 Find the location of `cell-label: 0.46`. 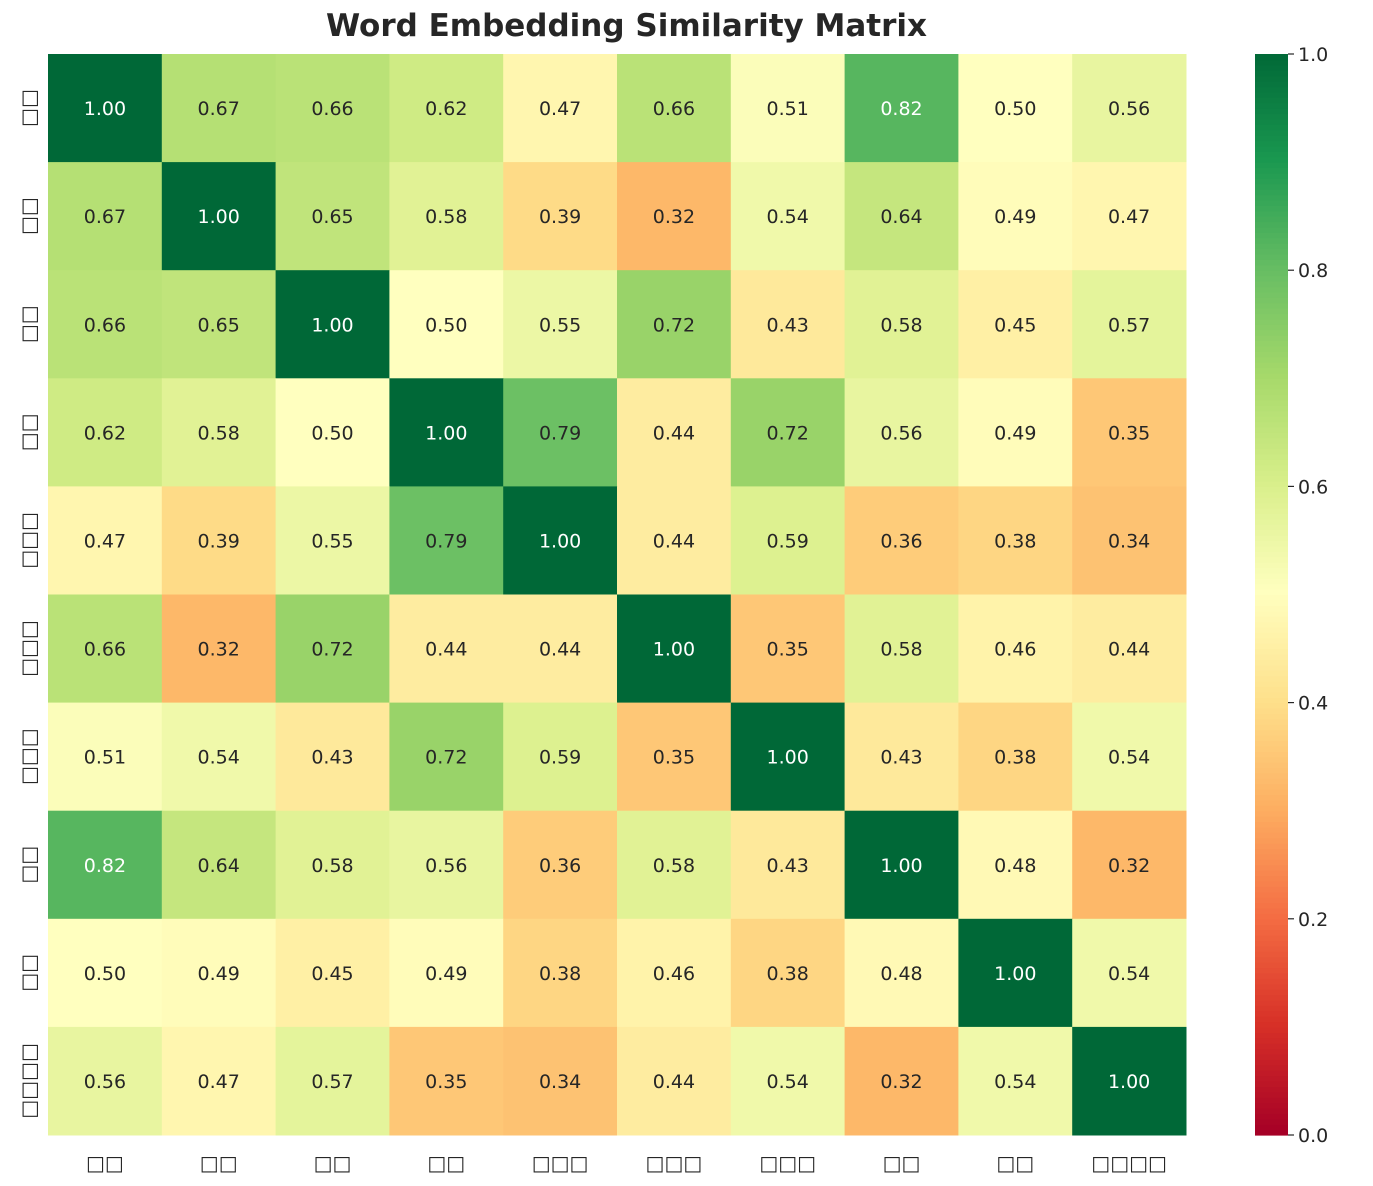

cell-label: 0.46 is located at coordinates (674, 974).